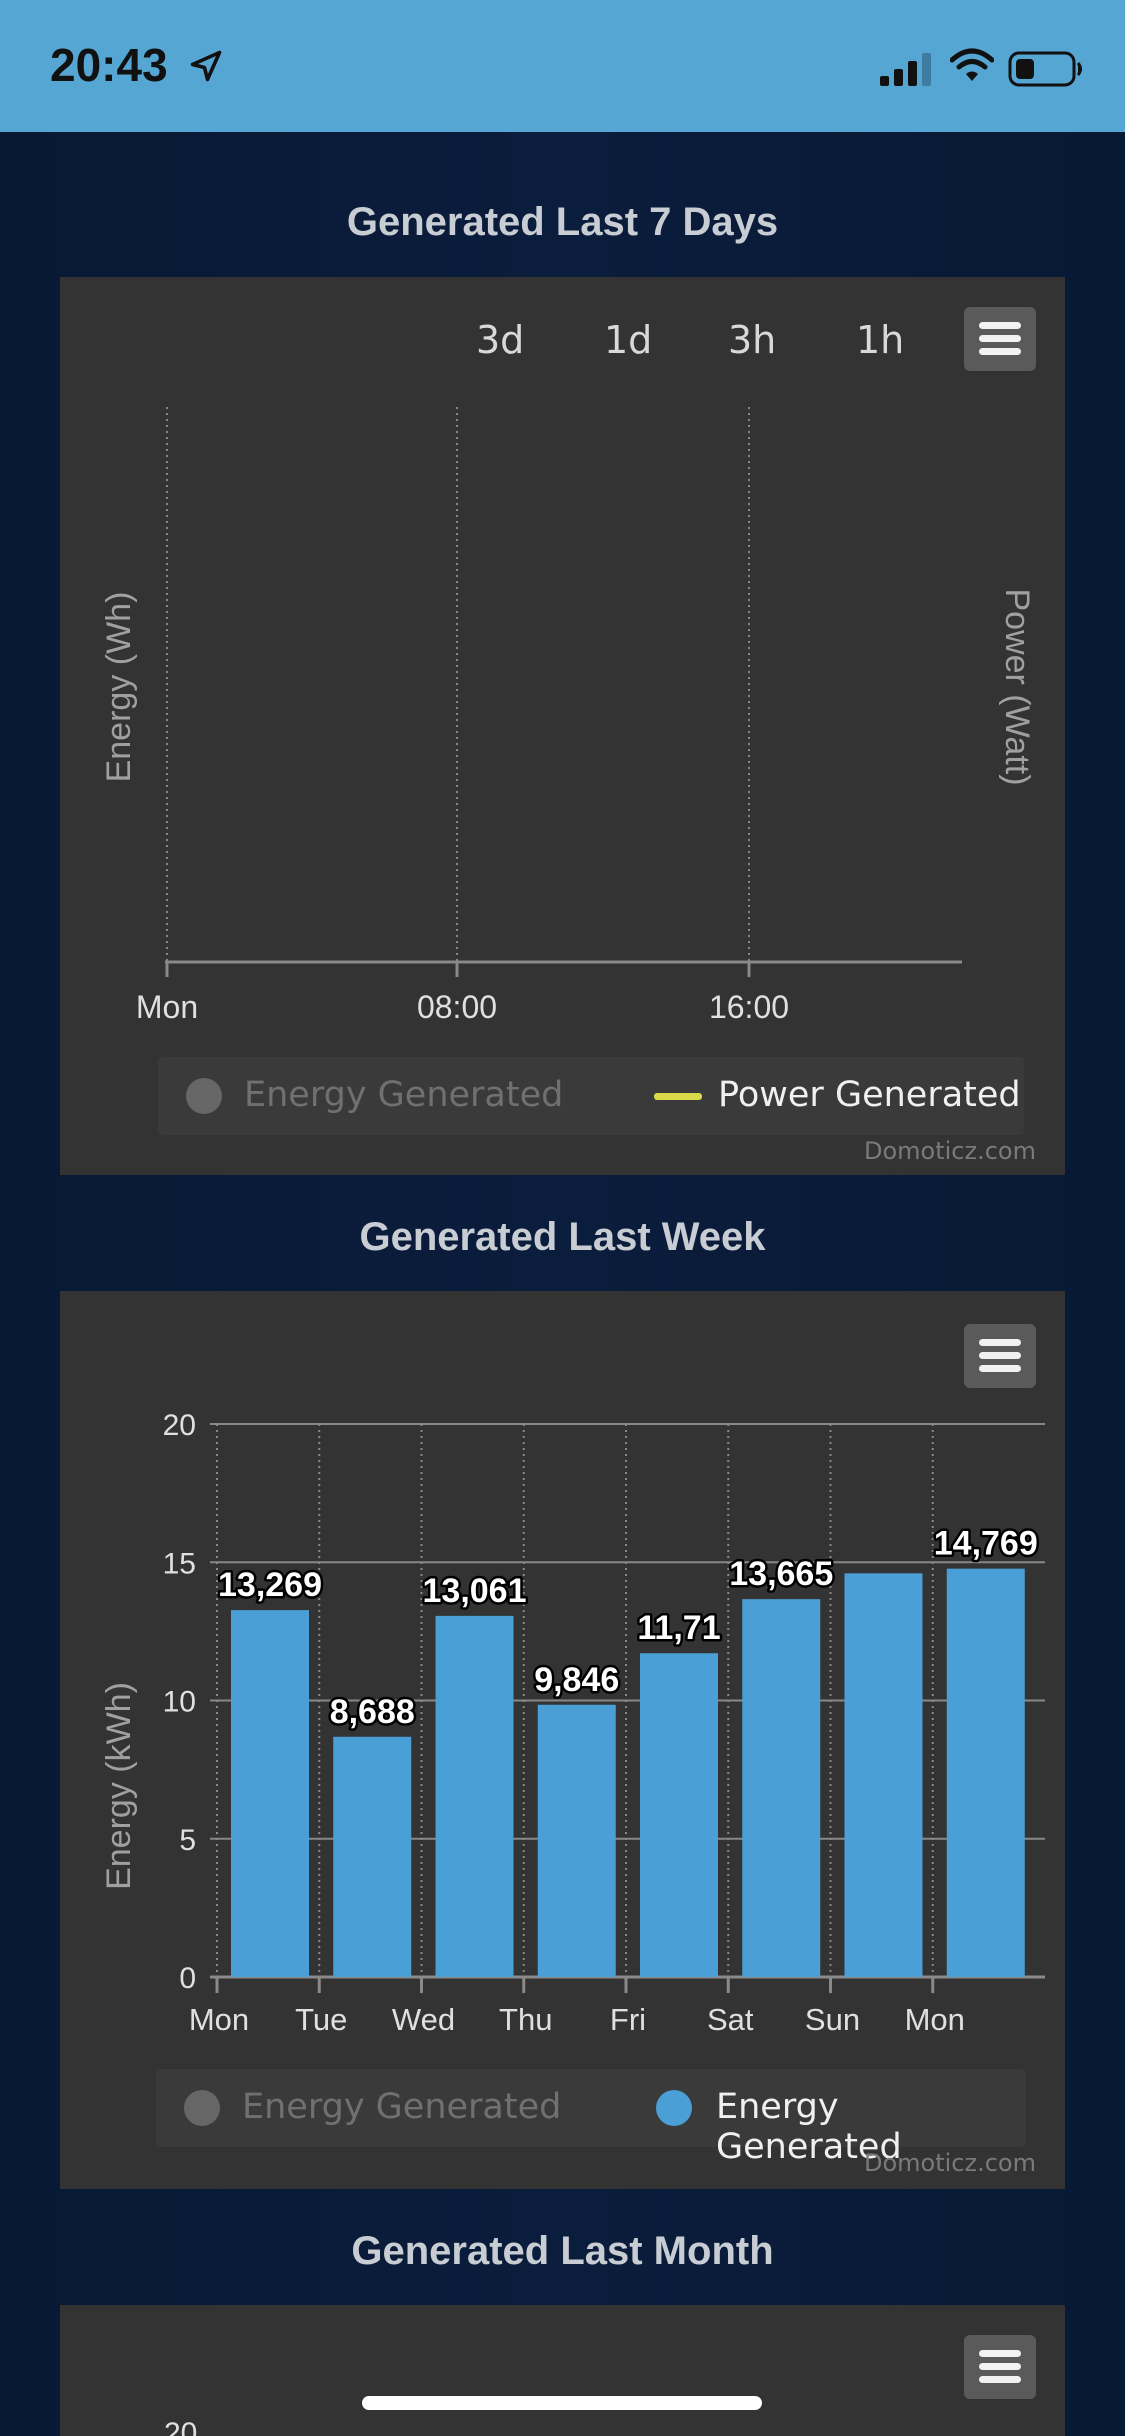 The height and width of the screenshot is (2436, 1125). Describe the element at coordinates (781, 1788) in the screenshot. I see `bar-sat` at that location.